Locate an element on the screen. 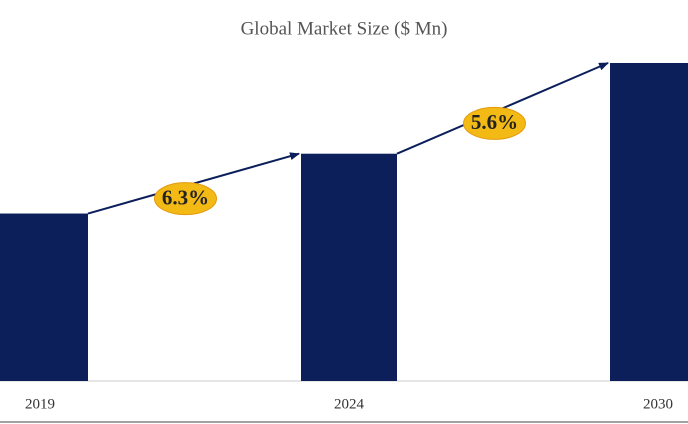  growth-label: 5.6% is located at coordinates (494, 122).